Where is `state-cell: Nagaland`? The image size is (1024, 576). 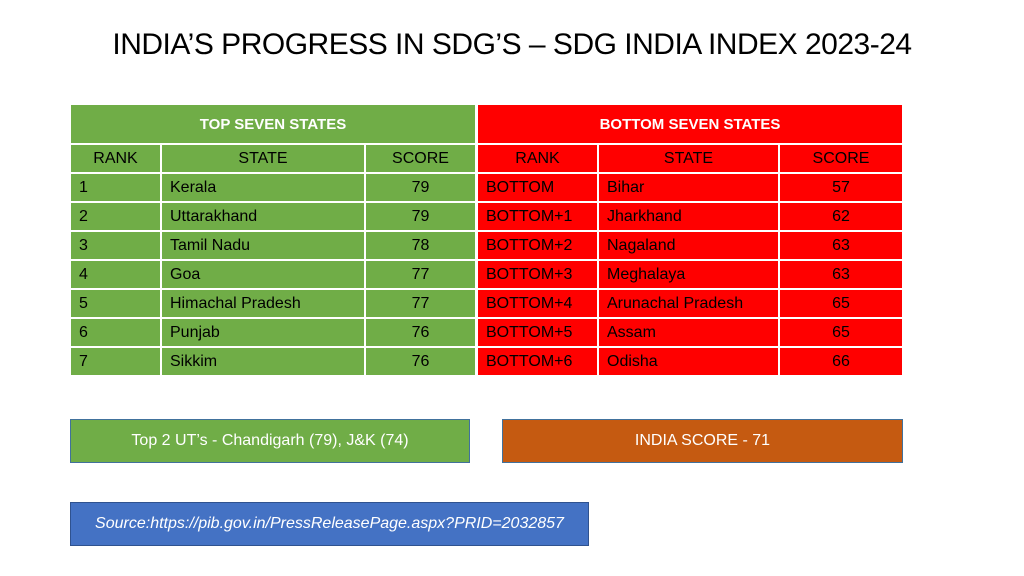
state-cell: Nagaland is located at coordinates (688, 245).